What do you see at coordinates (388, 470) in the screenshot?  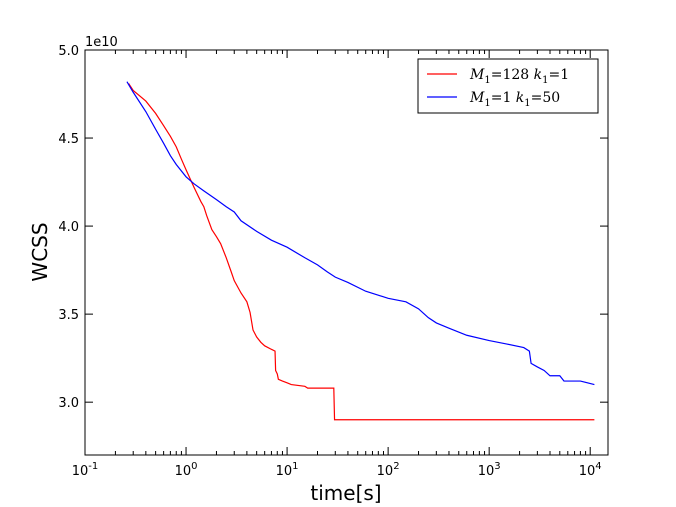 I see `x-tick-label: 10²` at bounding box center [388, 470].